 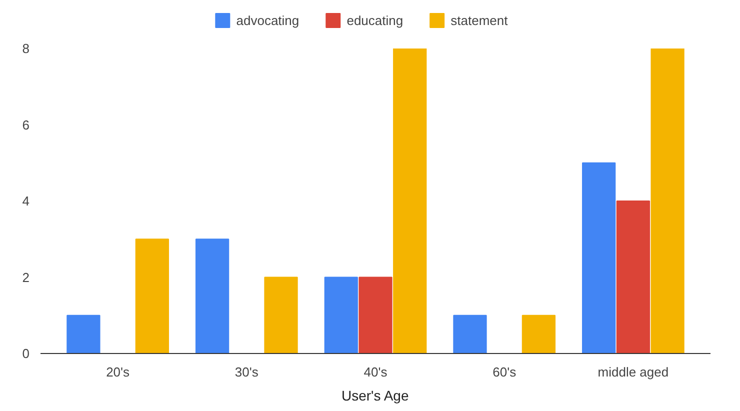 What do you see at coordinates (26, 277) in the screenshot?
I see `y-tick-label: 2` at bounding box center [26, 277].